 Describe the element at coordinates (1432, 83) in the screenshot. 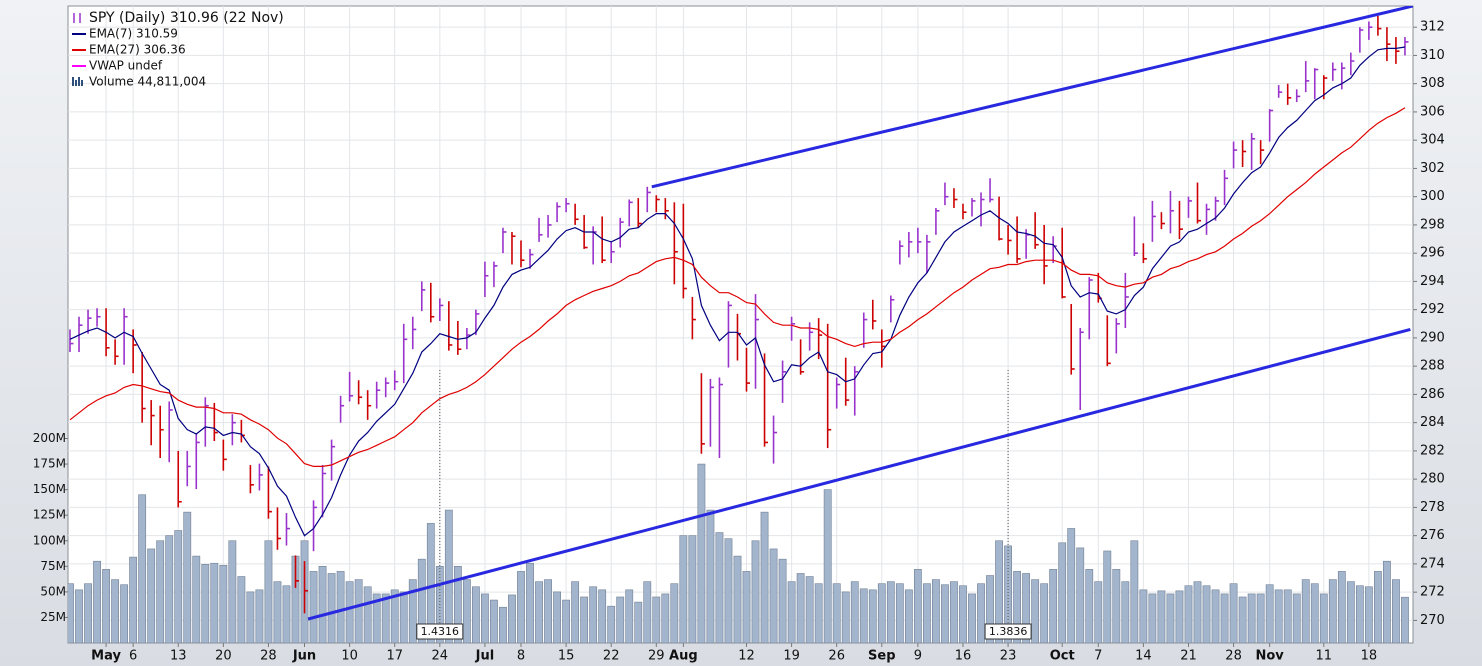

I see `y-tick-label: 308` at that location.